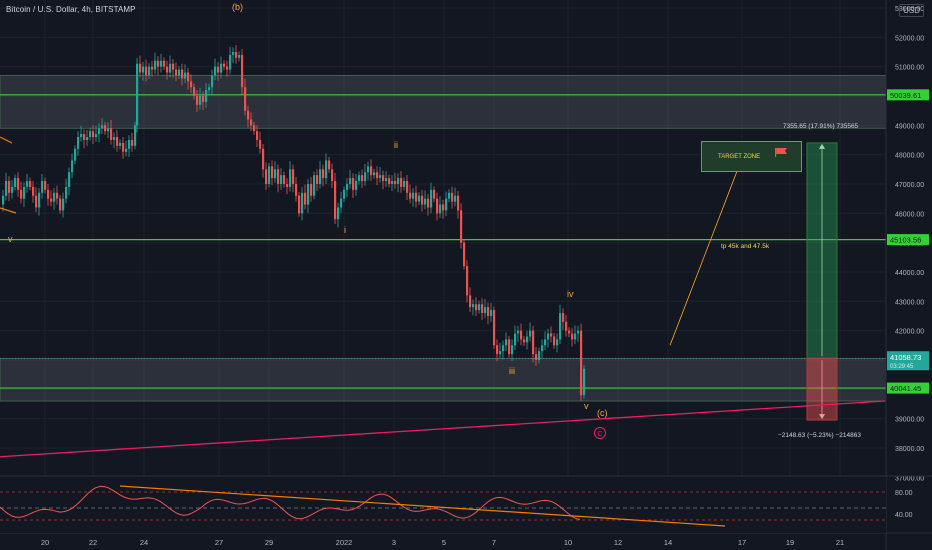 The height and width of the screenshot is (550, 932). Describe the element at coordinates (466, 539) in the screenshot. I see `time-axis: 20 22 24 27 29 2022 3 5 7 10 12 14 17 19 21` at that location.